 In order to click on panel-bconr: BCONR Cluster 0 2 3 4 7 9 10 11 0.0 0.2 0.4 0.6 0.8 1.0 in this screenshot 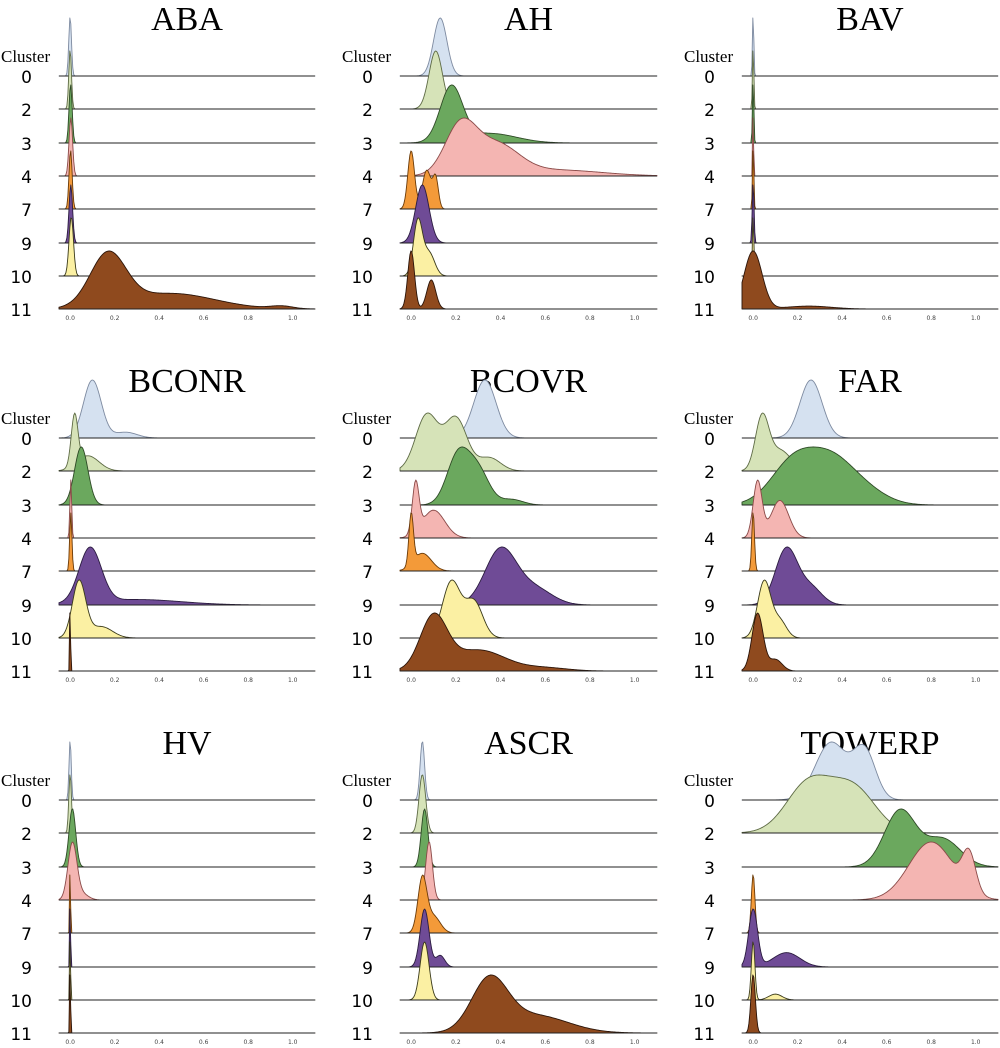, I will do `click(158, 523)`.